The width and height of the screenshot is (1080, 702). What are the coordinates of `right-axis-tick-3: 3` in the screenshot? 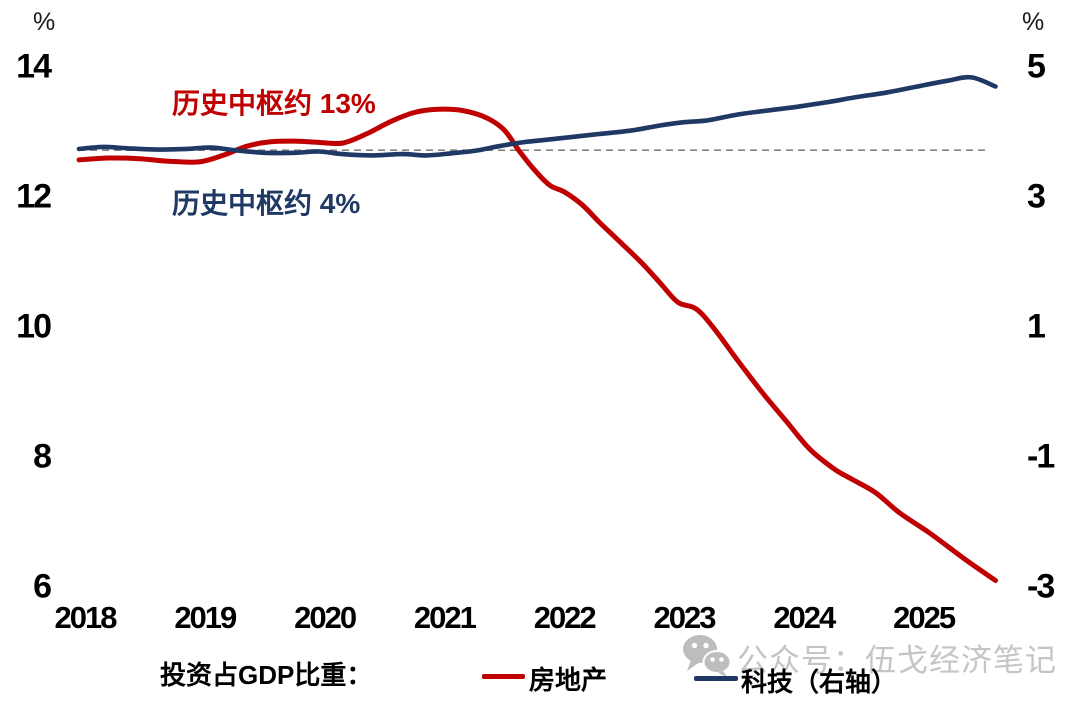 It's located at (1036, 196).